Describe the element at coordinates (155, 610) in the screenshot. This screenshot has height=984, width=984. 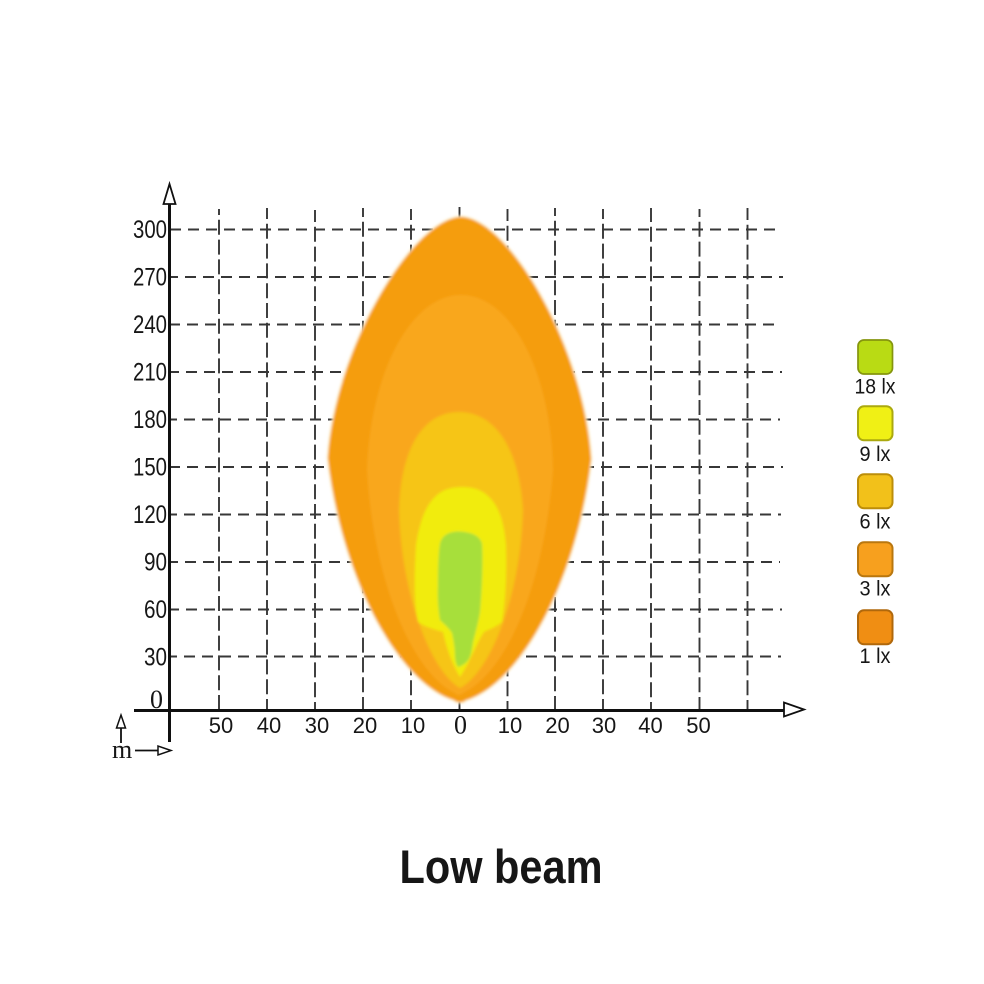
I see `svg-text: 60` at that location.